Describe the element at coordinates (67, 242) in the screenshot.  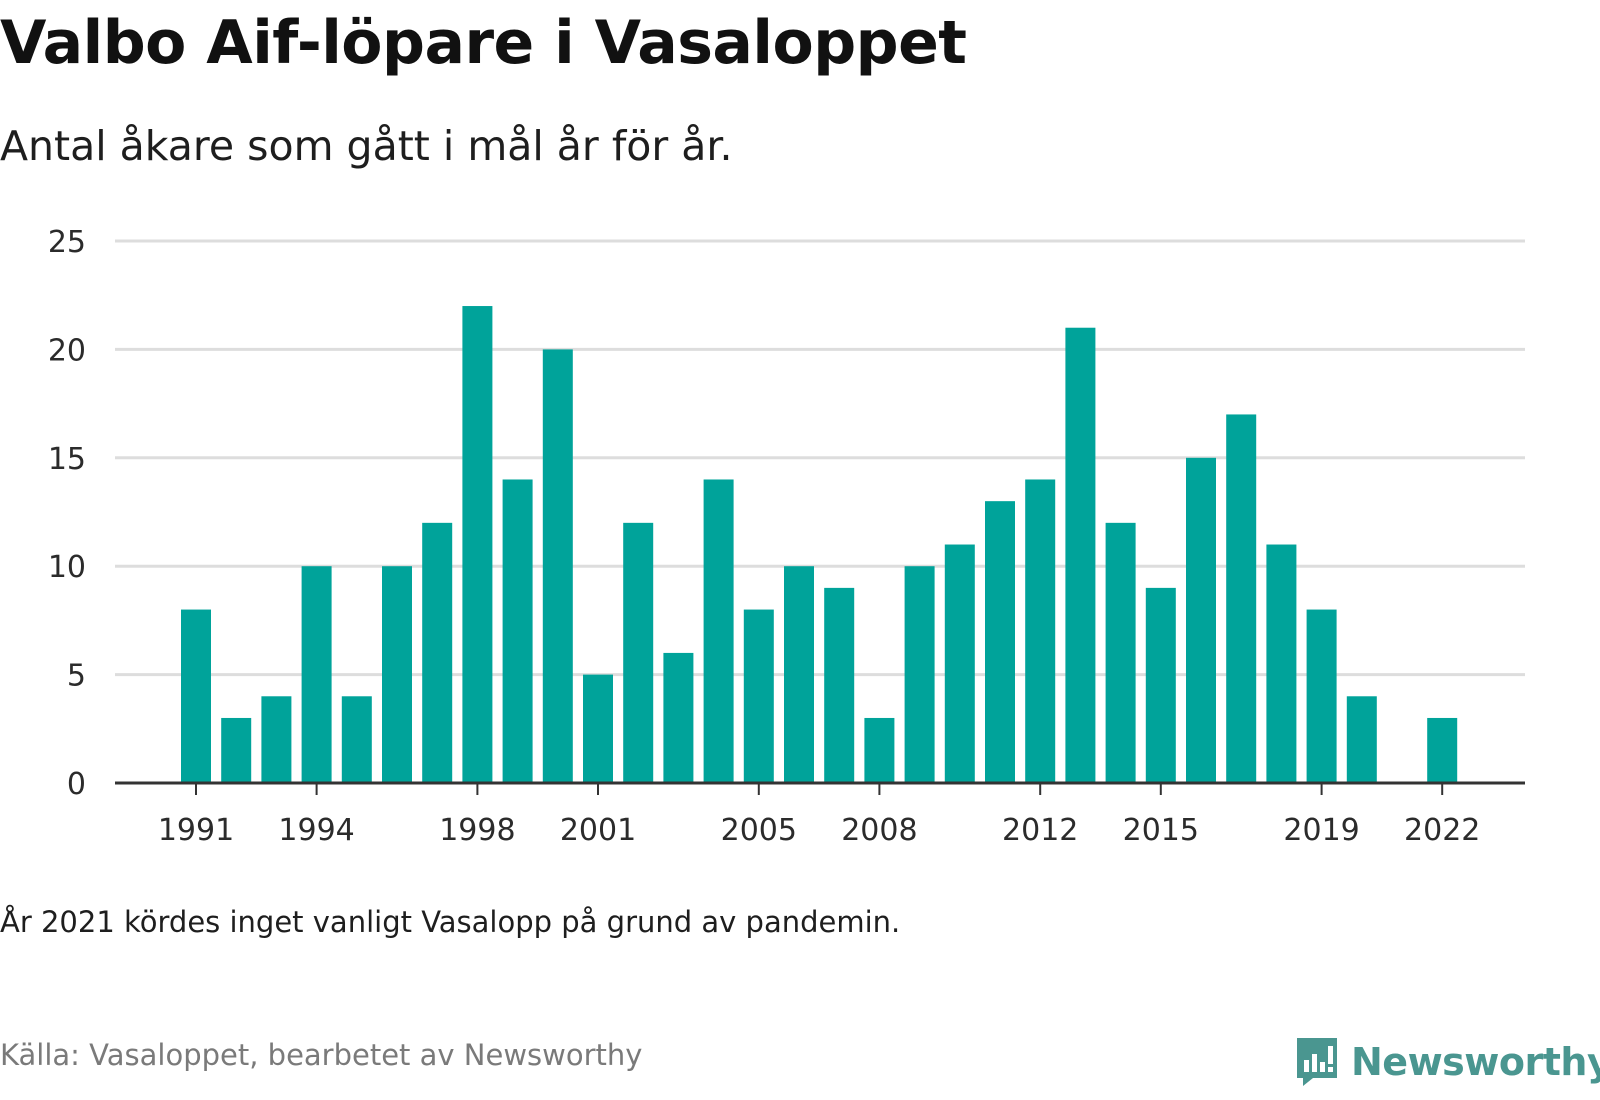
I see `y-tick-label: 25` at that location.